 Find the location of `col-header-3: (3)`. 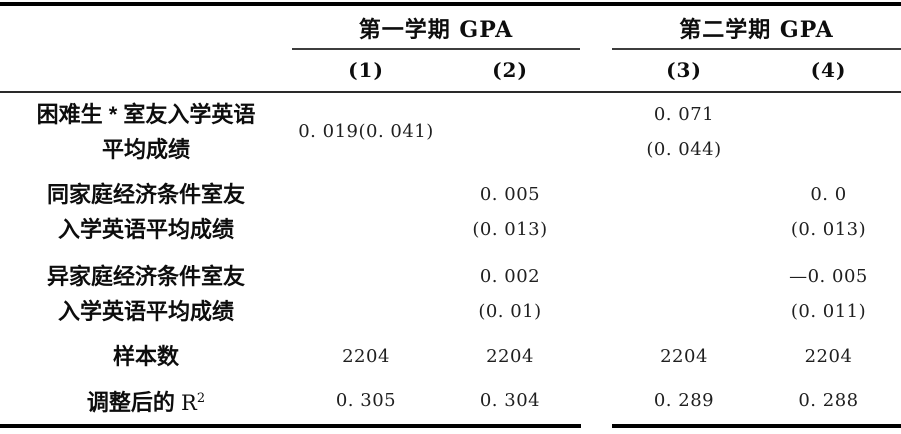

col-header-3: (3) is located at coordinates (684, 69).